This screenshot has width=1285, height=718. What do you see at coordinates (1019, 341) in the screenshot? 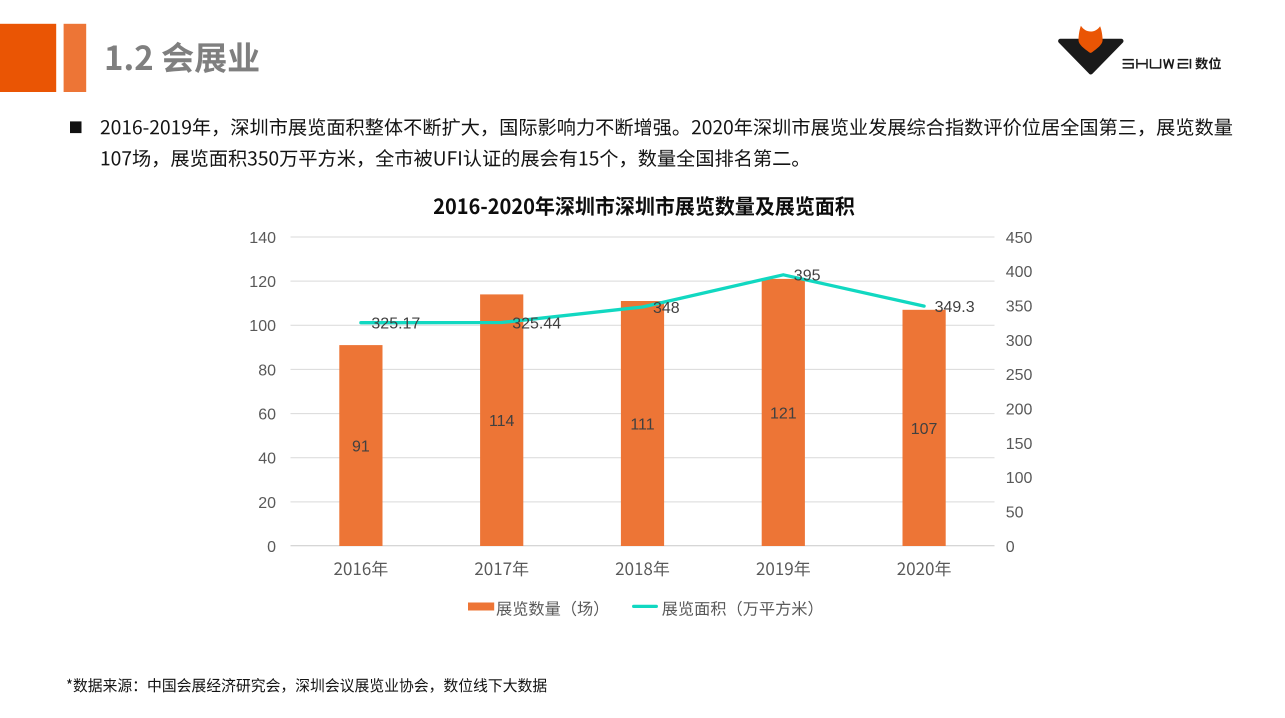
I see `svg-text: 300` at bounding box center [1019, 341].